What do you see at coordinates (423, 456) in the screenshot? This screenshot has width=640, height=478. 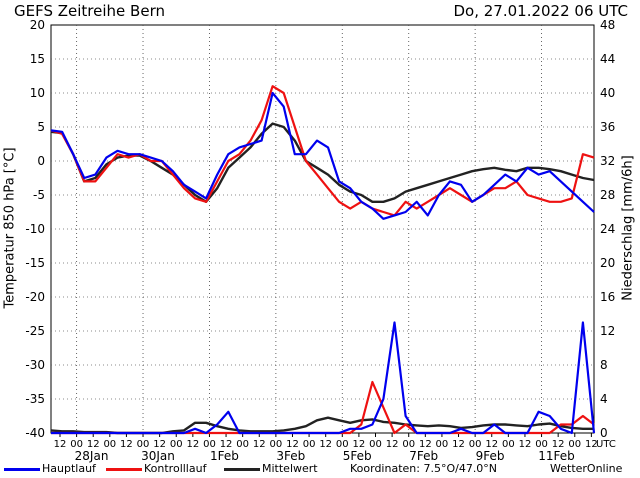 I see `date-label: 7Feb` at bounding box center [423, 456].